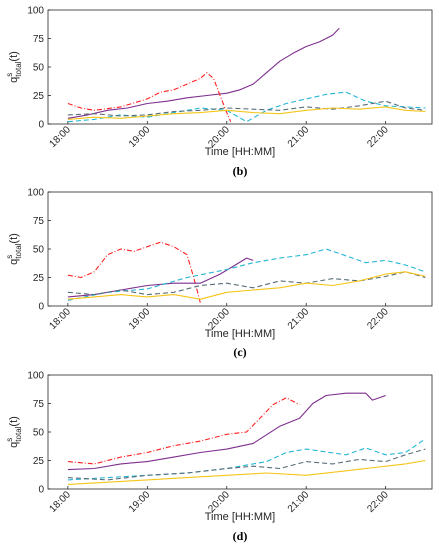 This screenshot has width=439, height=550. What do you see at coordinates (239, 352) in the screenshot?
I see `panel-label: (c)` at bounding box center [239, 352].